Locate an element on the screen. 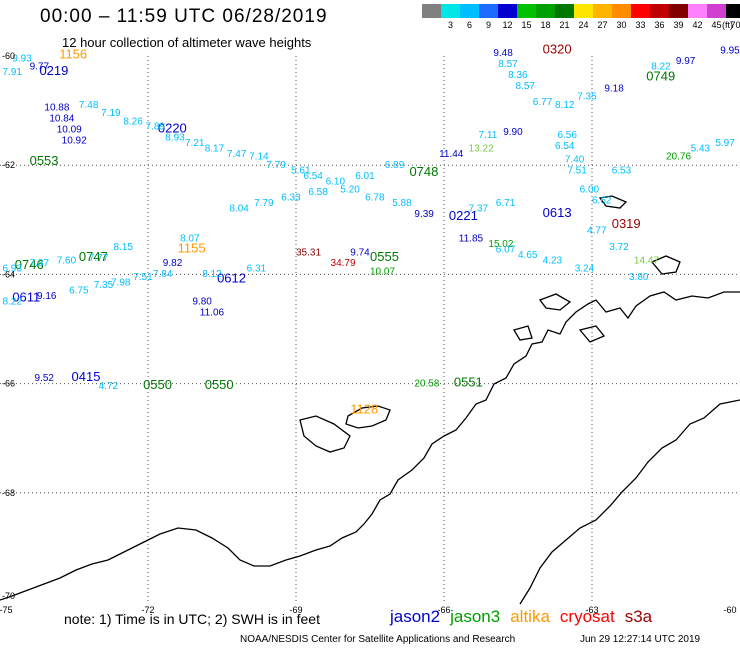 Image resolution: width=740 pixels, height=650 pixels. island-alexander is located at coordinates (325, 434).